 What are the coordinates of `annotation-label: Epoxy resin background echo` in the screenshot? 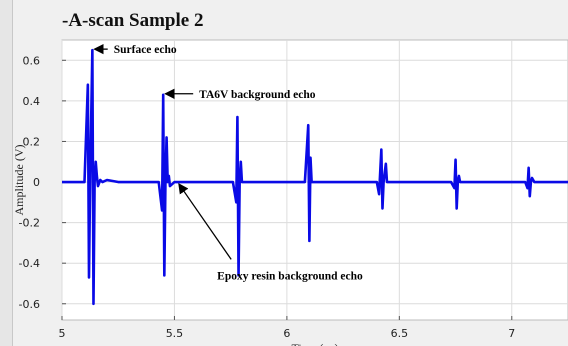 It's located at (290, 276).